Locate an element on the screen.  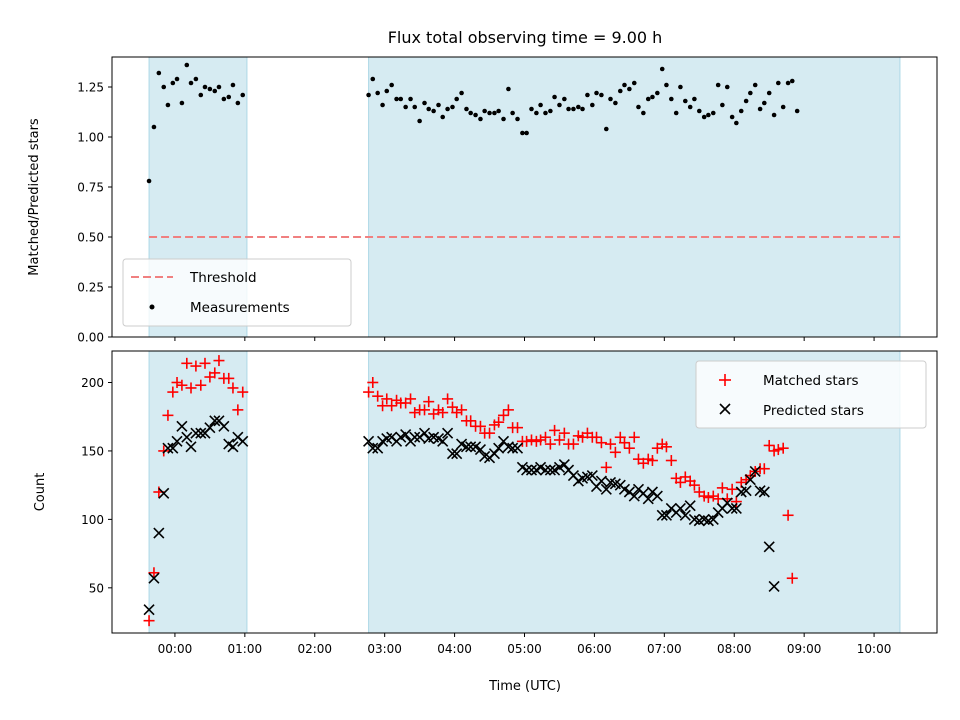
legend-matched-plus-icon is located at coordinates (725, 380).